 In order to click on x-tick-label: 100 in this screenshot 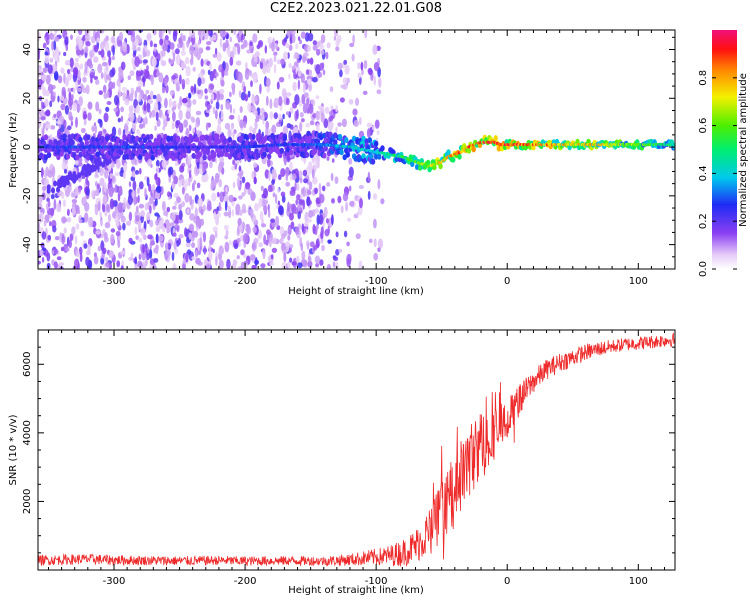, I will do `click(638, 281)`.